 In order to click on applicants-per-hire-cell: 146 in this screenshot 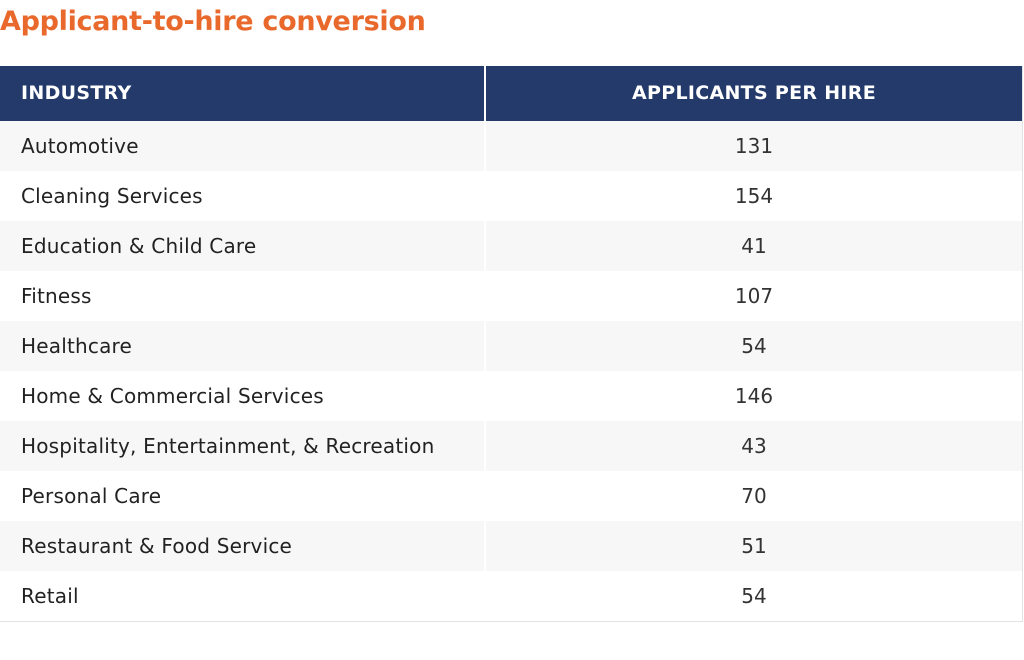, I will do `click(754, 396)`.